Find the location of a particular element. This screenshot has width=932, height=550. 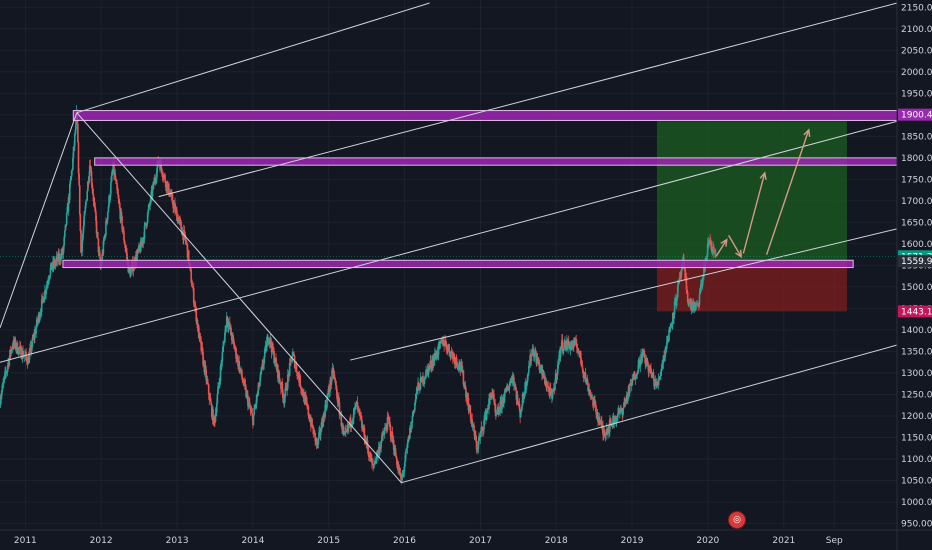

trend-line is located at coordinates (39, 220).